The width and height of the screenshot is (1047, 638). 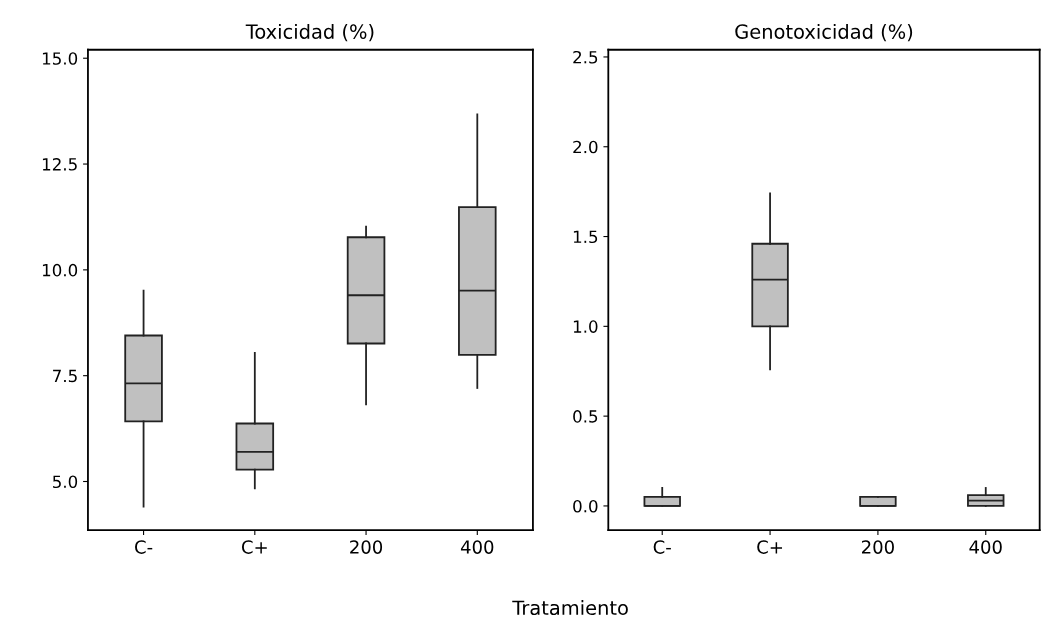 What do you see at coordinates (824, 32) in the screenshot?
I see `chart-title: Genotoxicidad (%)` at bounding box center [824, 32].